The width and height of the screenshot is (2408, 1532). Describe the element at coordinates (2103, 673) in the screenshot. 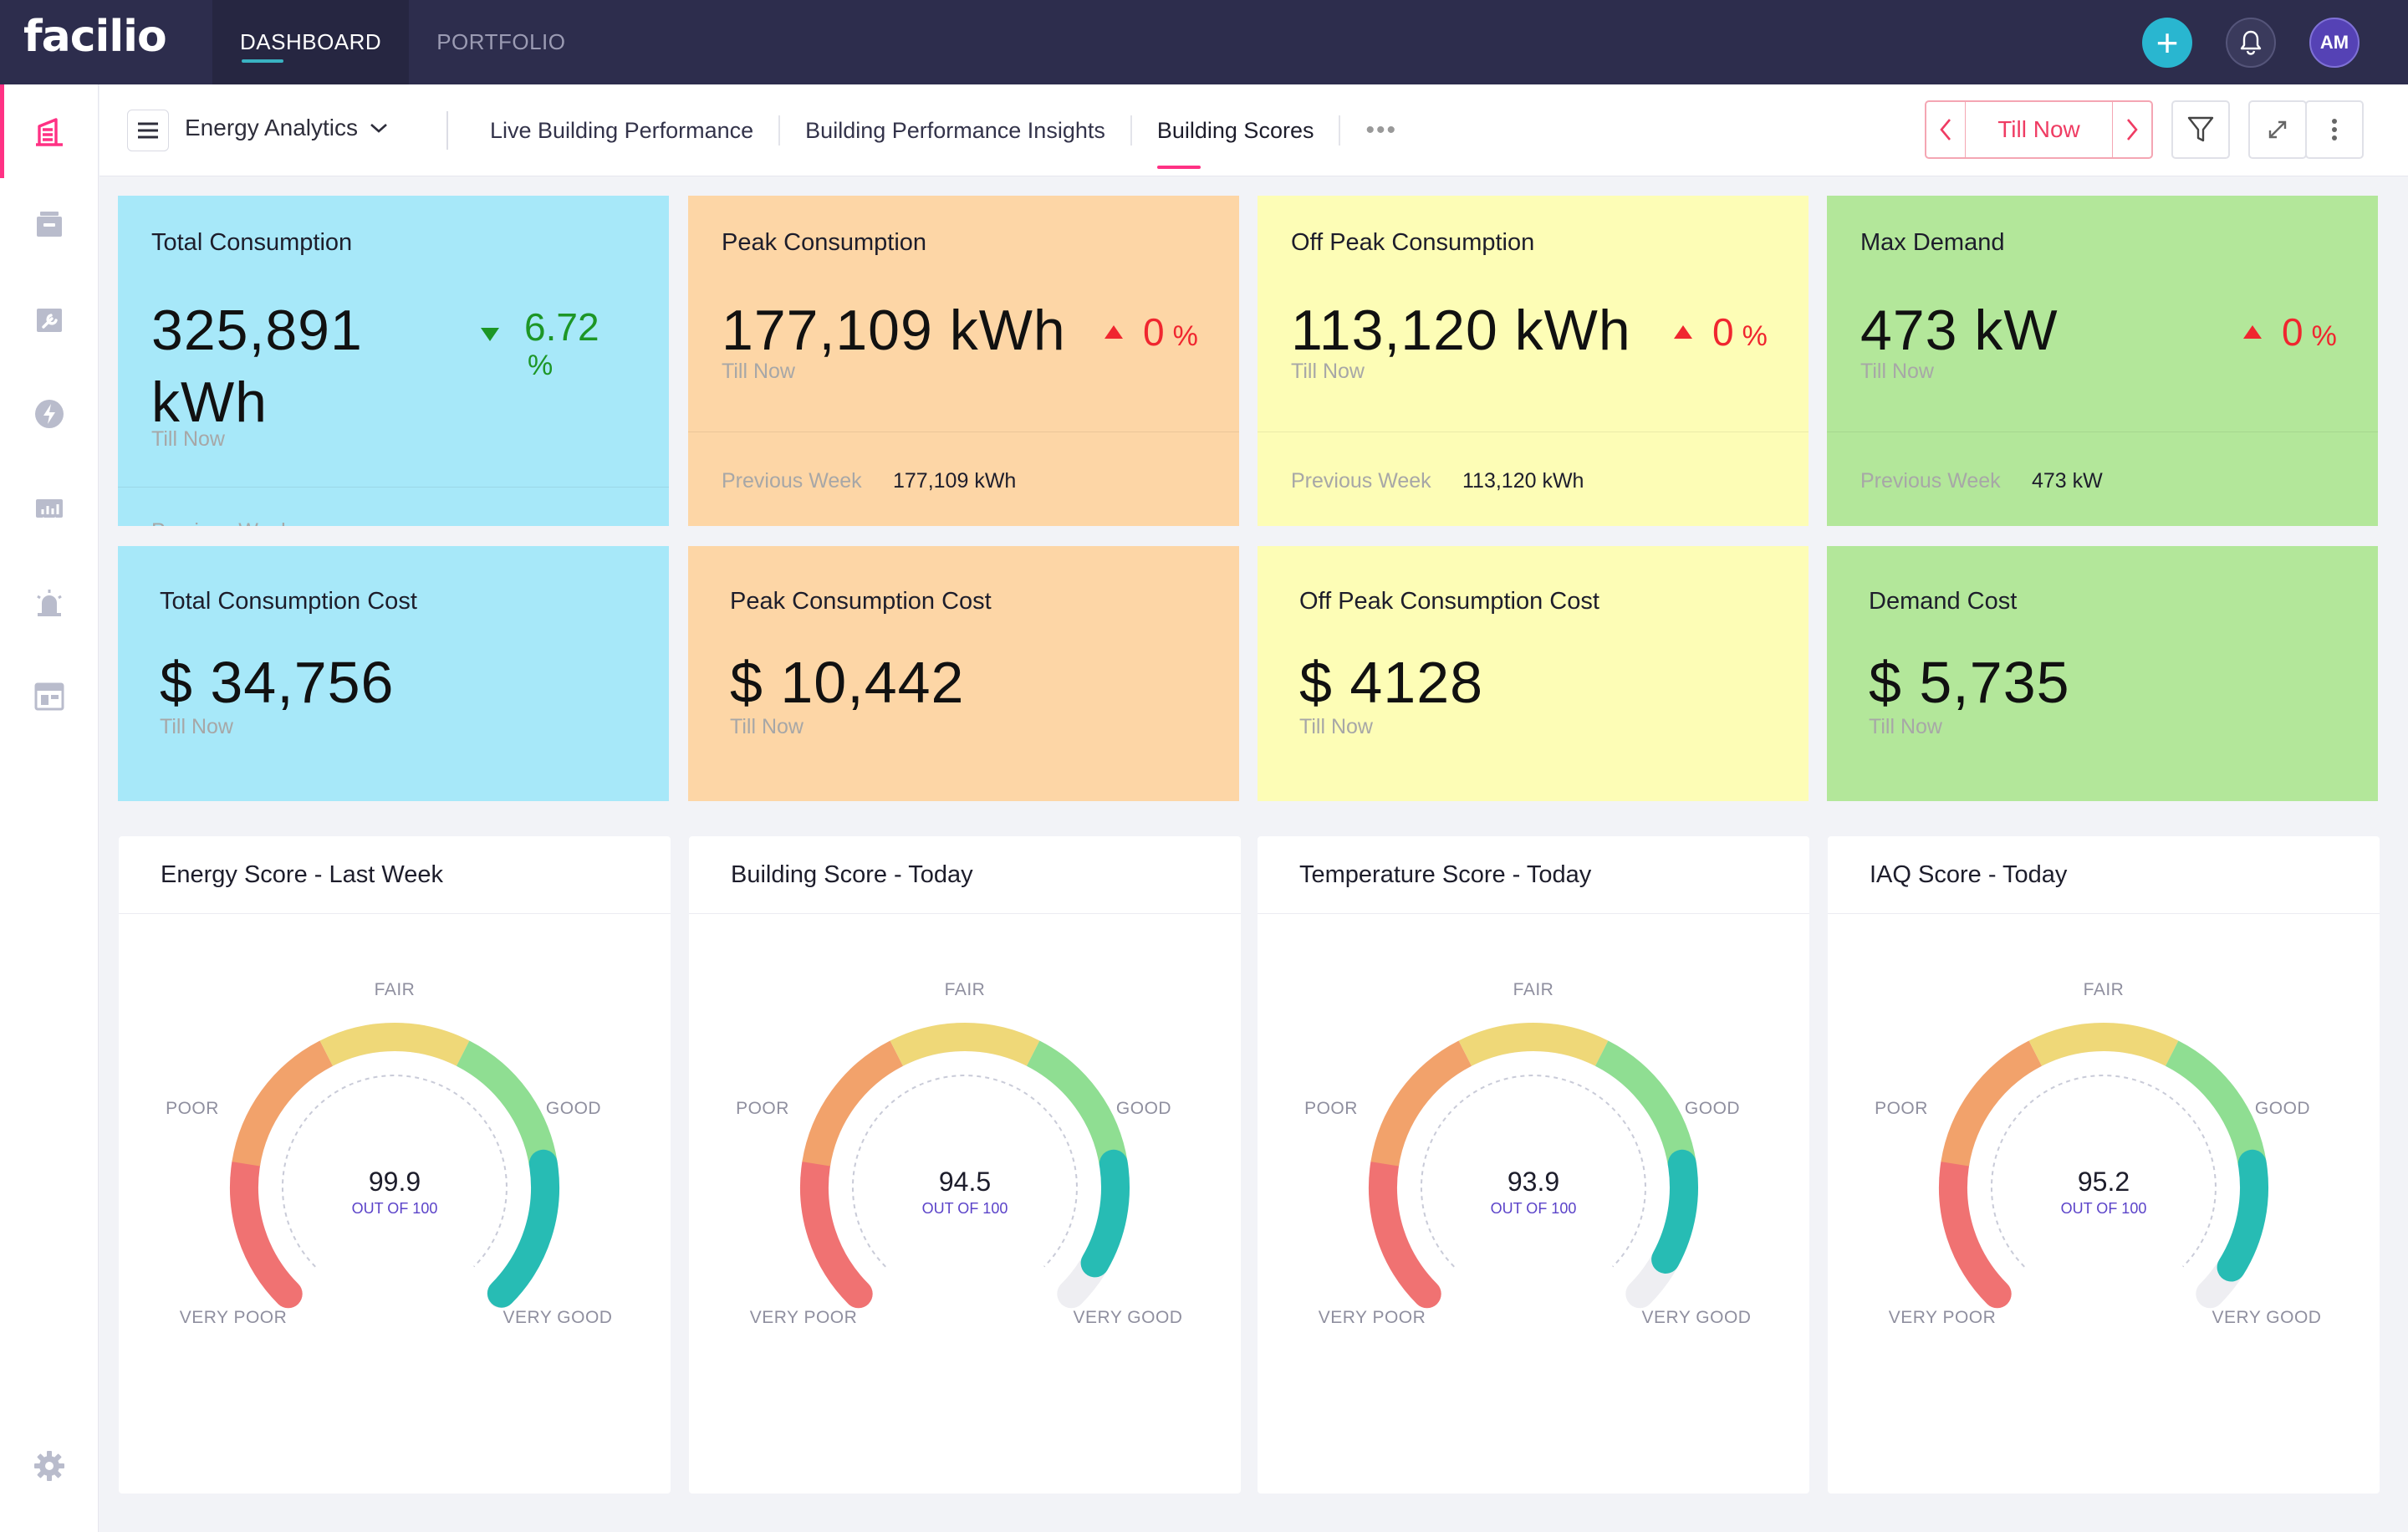

I see `cost-card-demand: Demand Cost $ 5,735 Till Now` at that location.